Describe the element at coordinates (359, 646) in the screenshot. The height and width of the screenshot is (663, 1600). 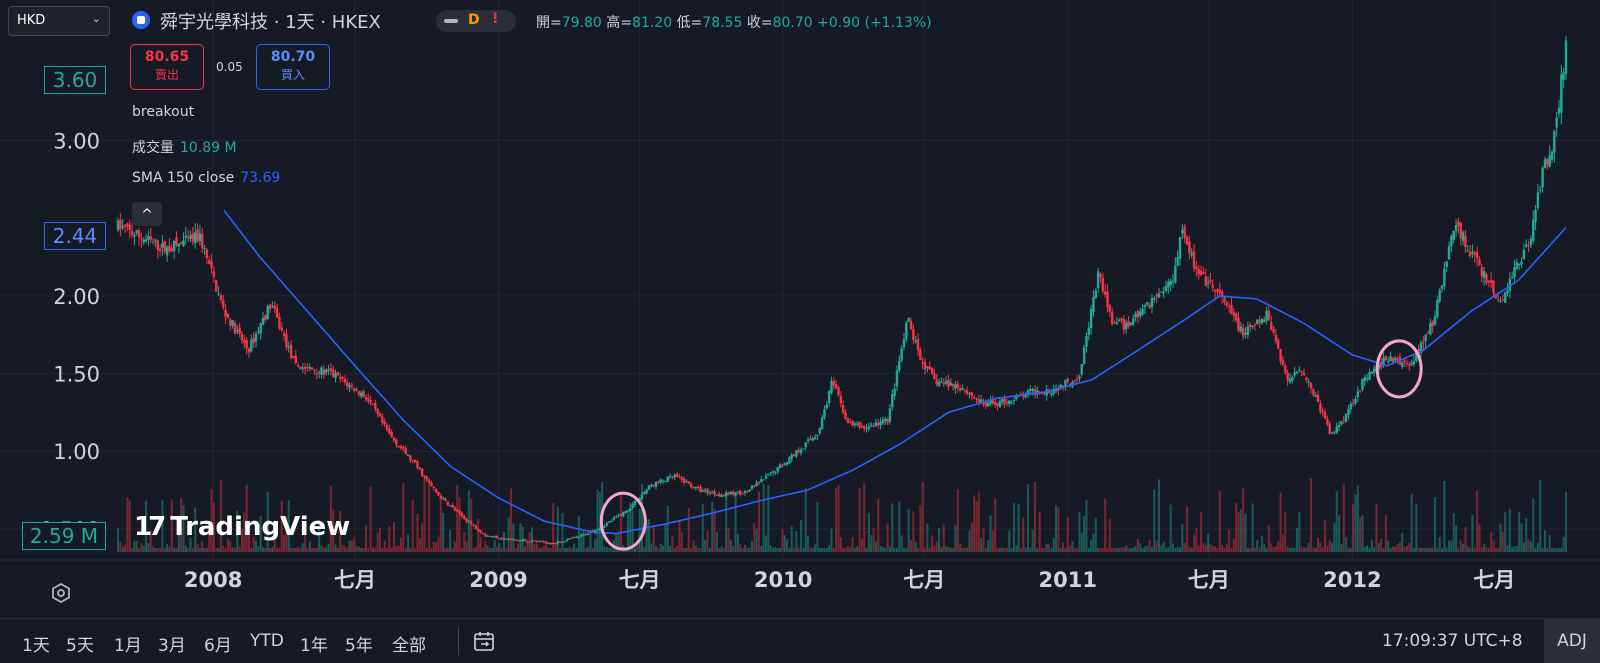
I see `range-button: 5年` at that location.